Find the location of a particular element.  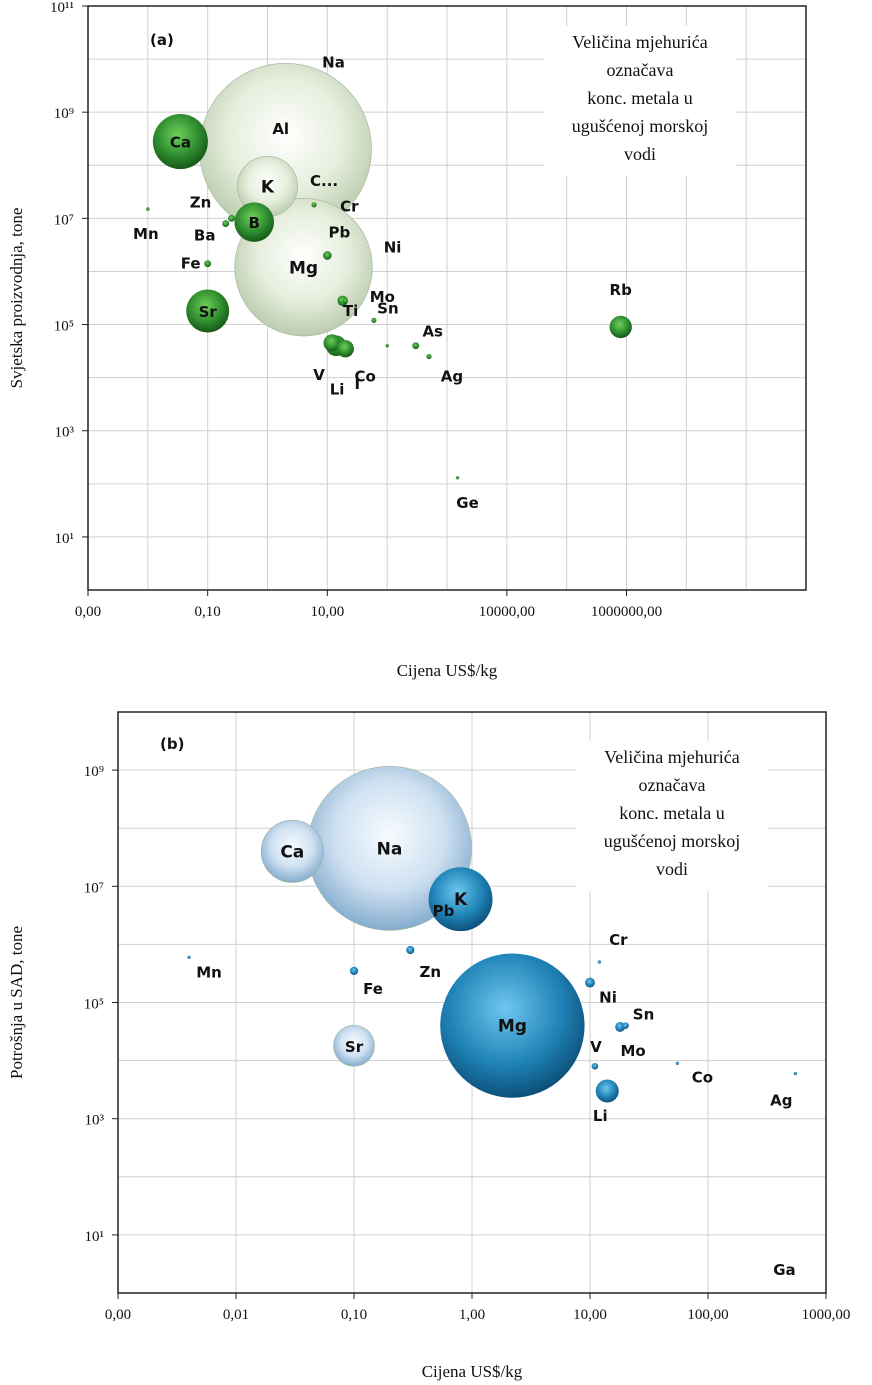

bubble-k is located at coordinates (460, 899).